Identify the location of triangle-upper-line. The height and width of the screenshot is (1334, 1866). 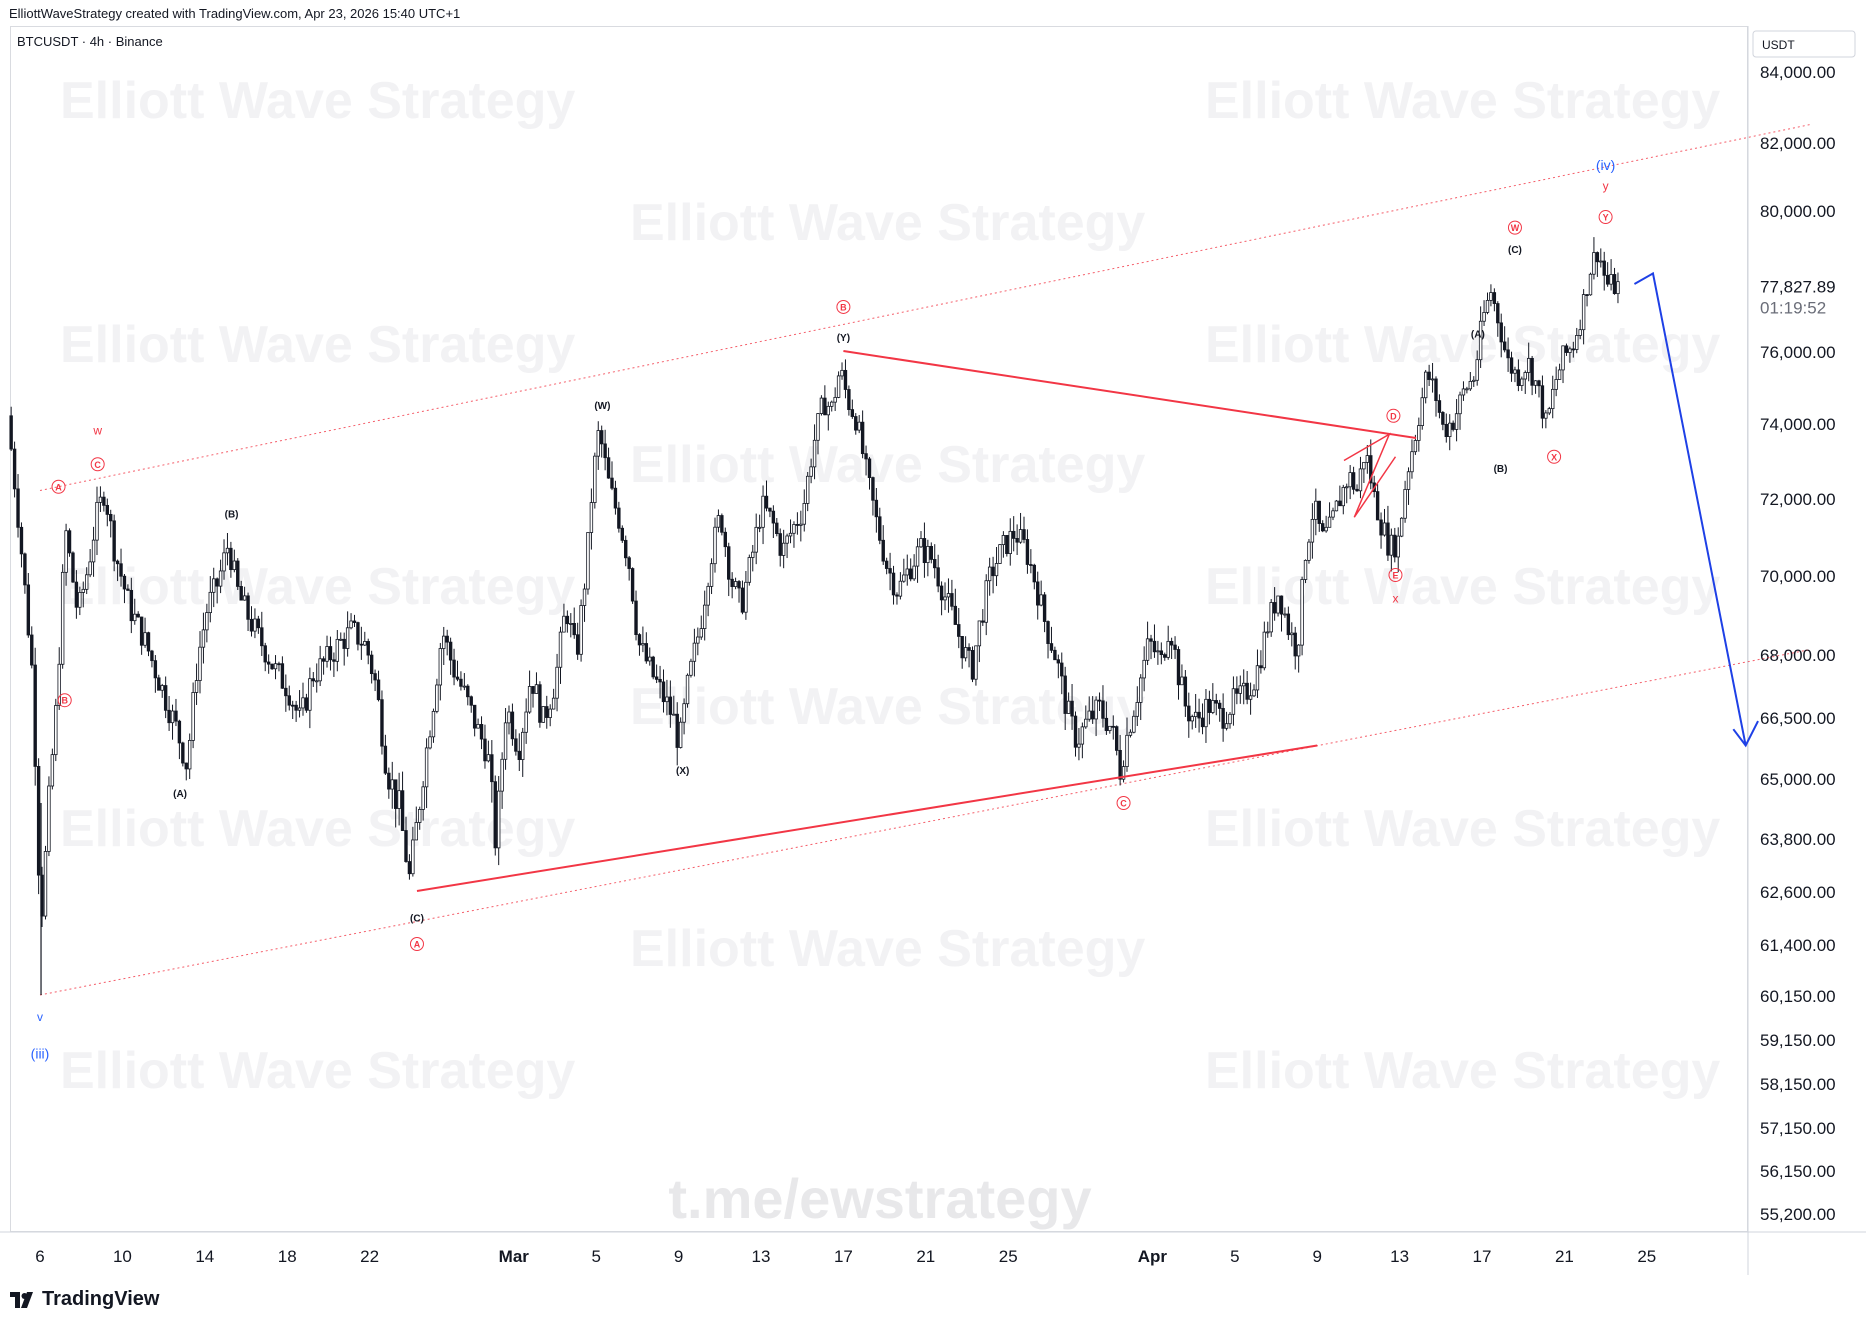
(1130, 394).